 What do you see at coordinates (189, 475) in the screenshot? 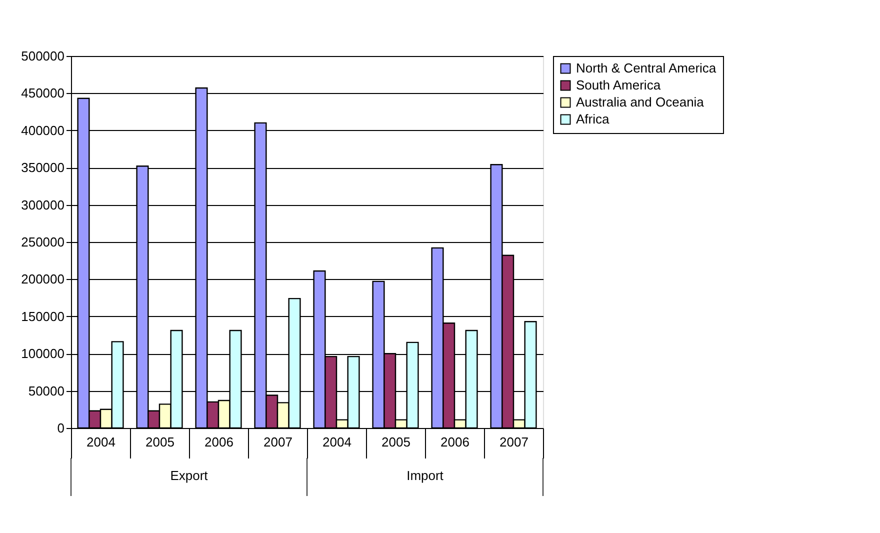
I see `text: Export` at bounding box center [189, 475].